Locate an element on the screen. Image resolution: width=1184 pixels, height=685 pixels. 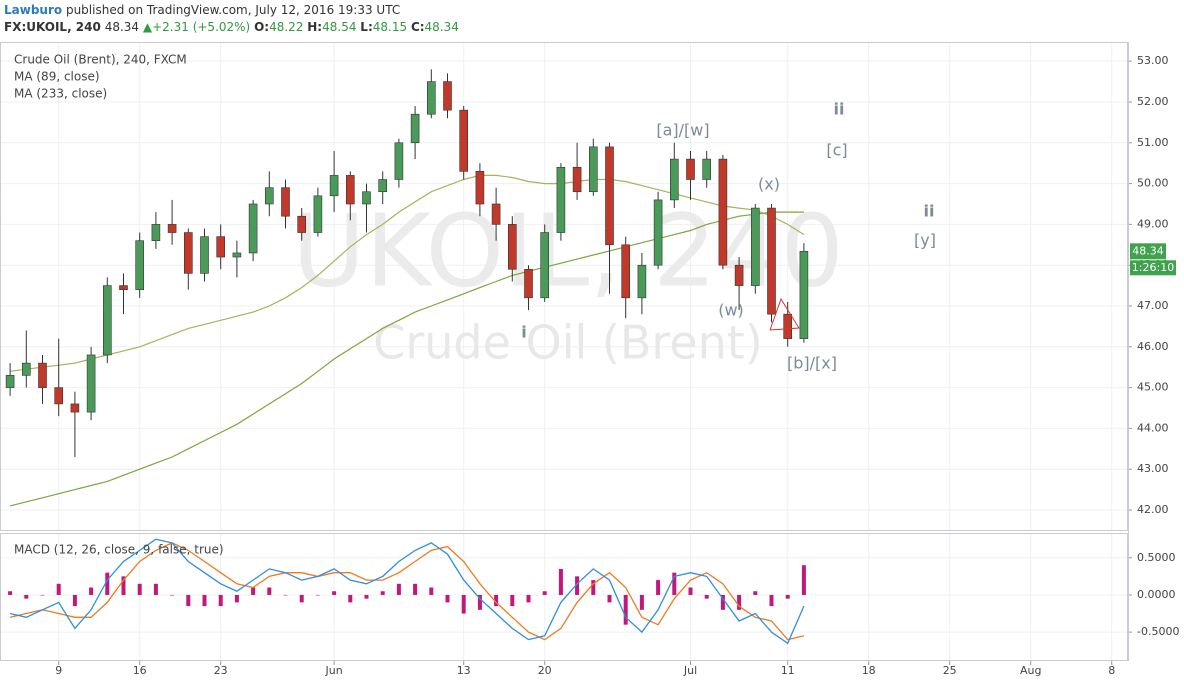
l-label: L: is located at coordinates (366, 27).